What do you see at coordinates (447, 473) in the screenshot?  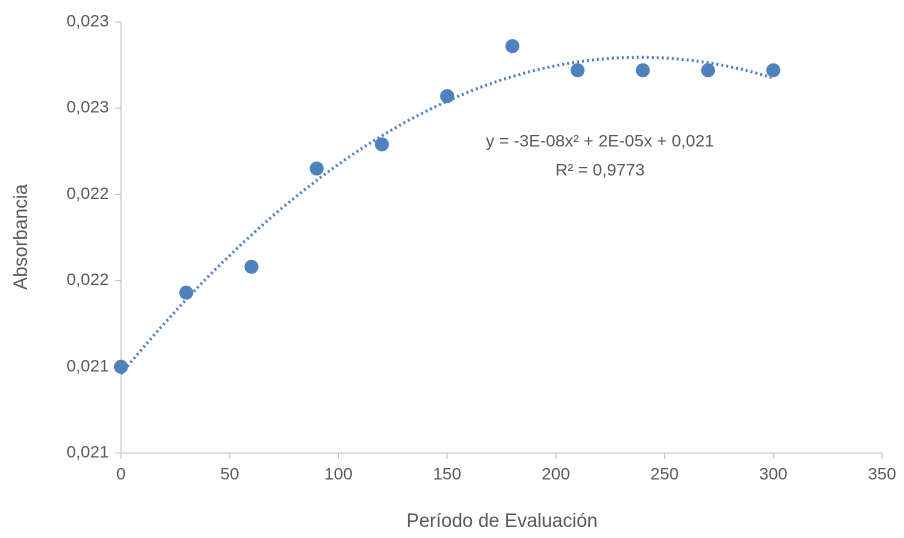 I see `x-tick-label: 150` at bounding box center [447, 473].